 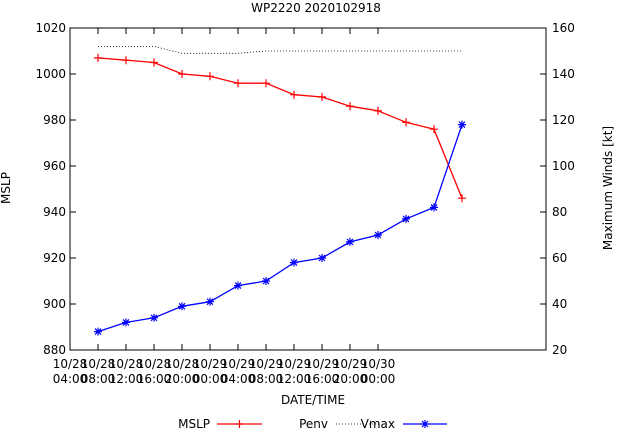 What do you see at coordinates (608, 188) in the screenshot?
I see `y-axis-label-right: Maximum Winds [kt]` at bounding box center [608, 188].